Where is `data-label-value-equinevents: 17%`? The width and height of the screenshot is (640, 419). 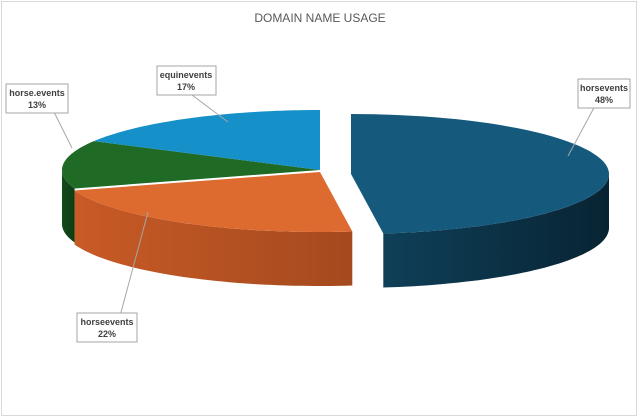
data-label-value-equinevents: 17% is located at coordinates (186, 87).